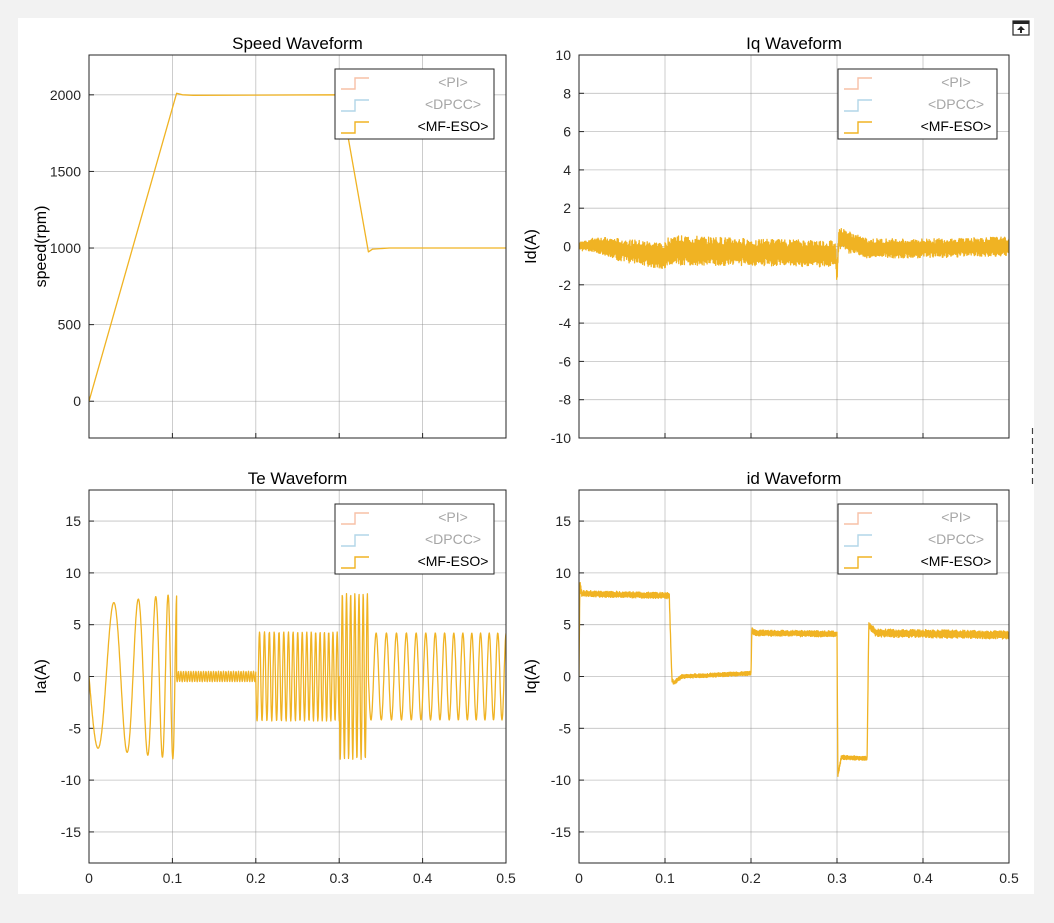 The width and height of the screenshot is (1054, 923). I want to click on y-tick-label: 1500, so click(65, 171).